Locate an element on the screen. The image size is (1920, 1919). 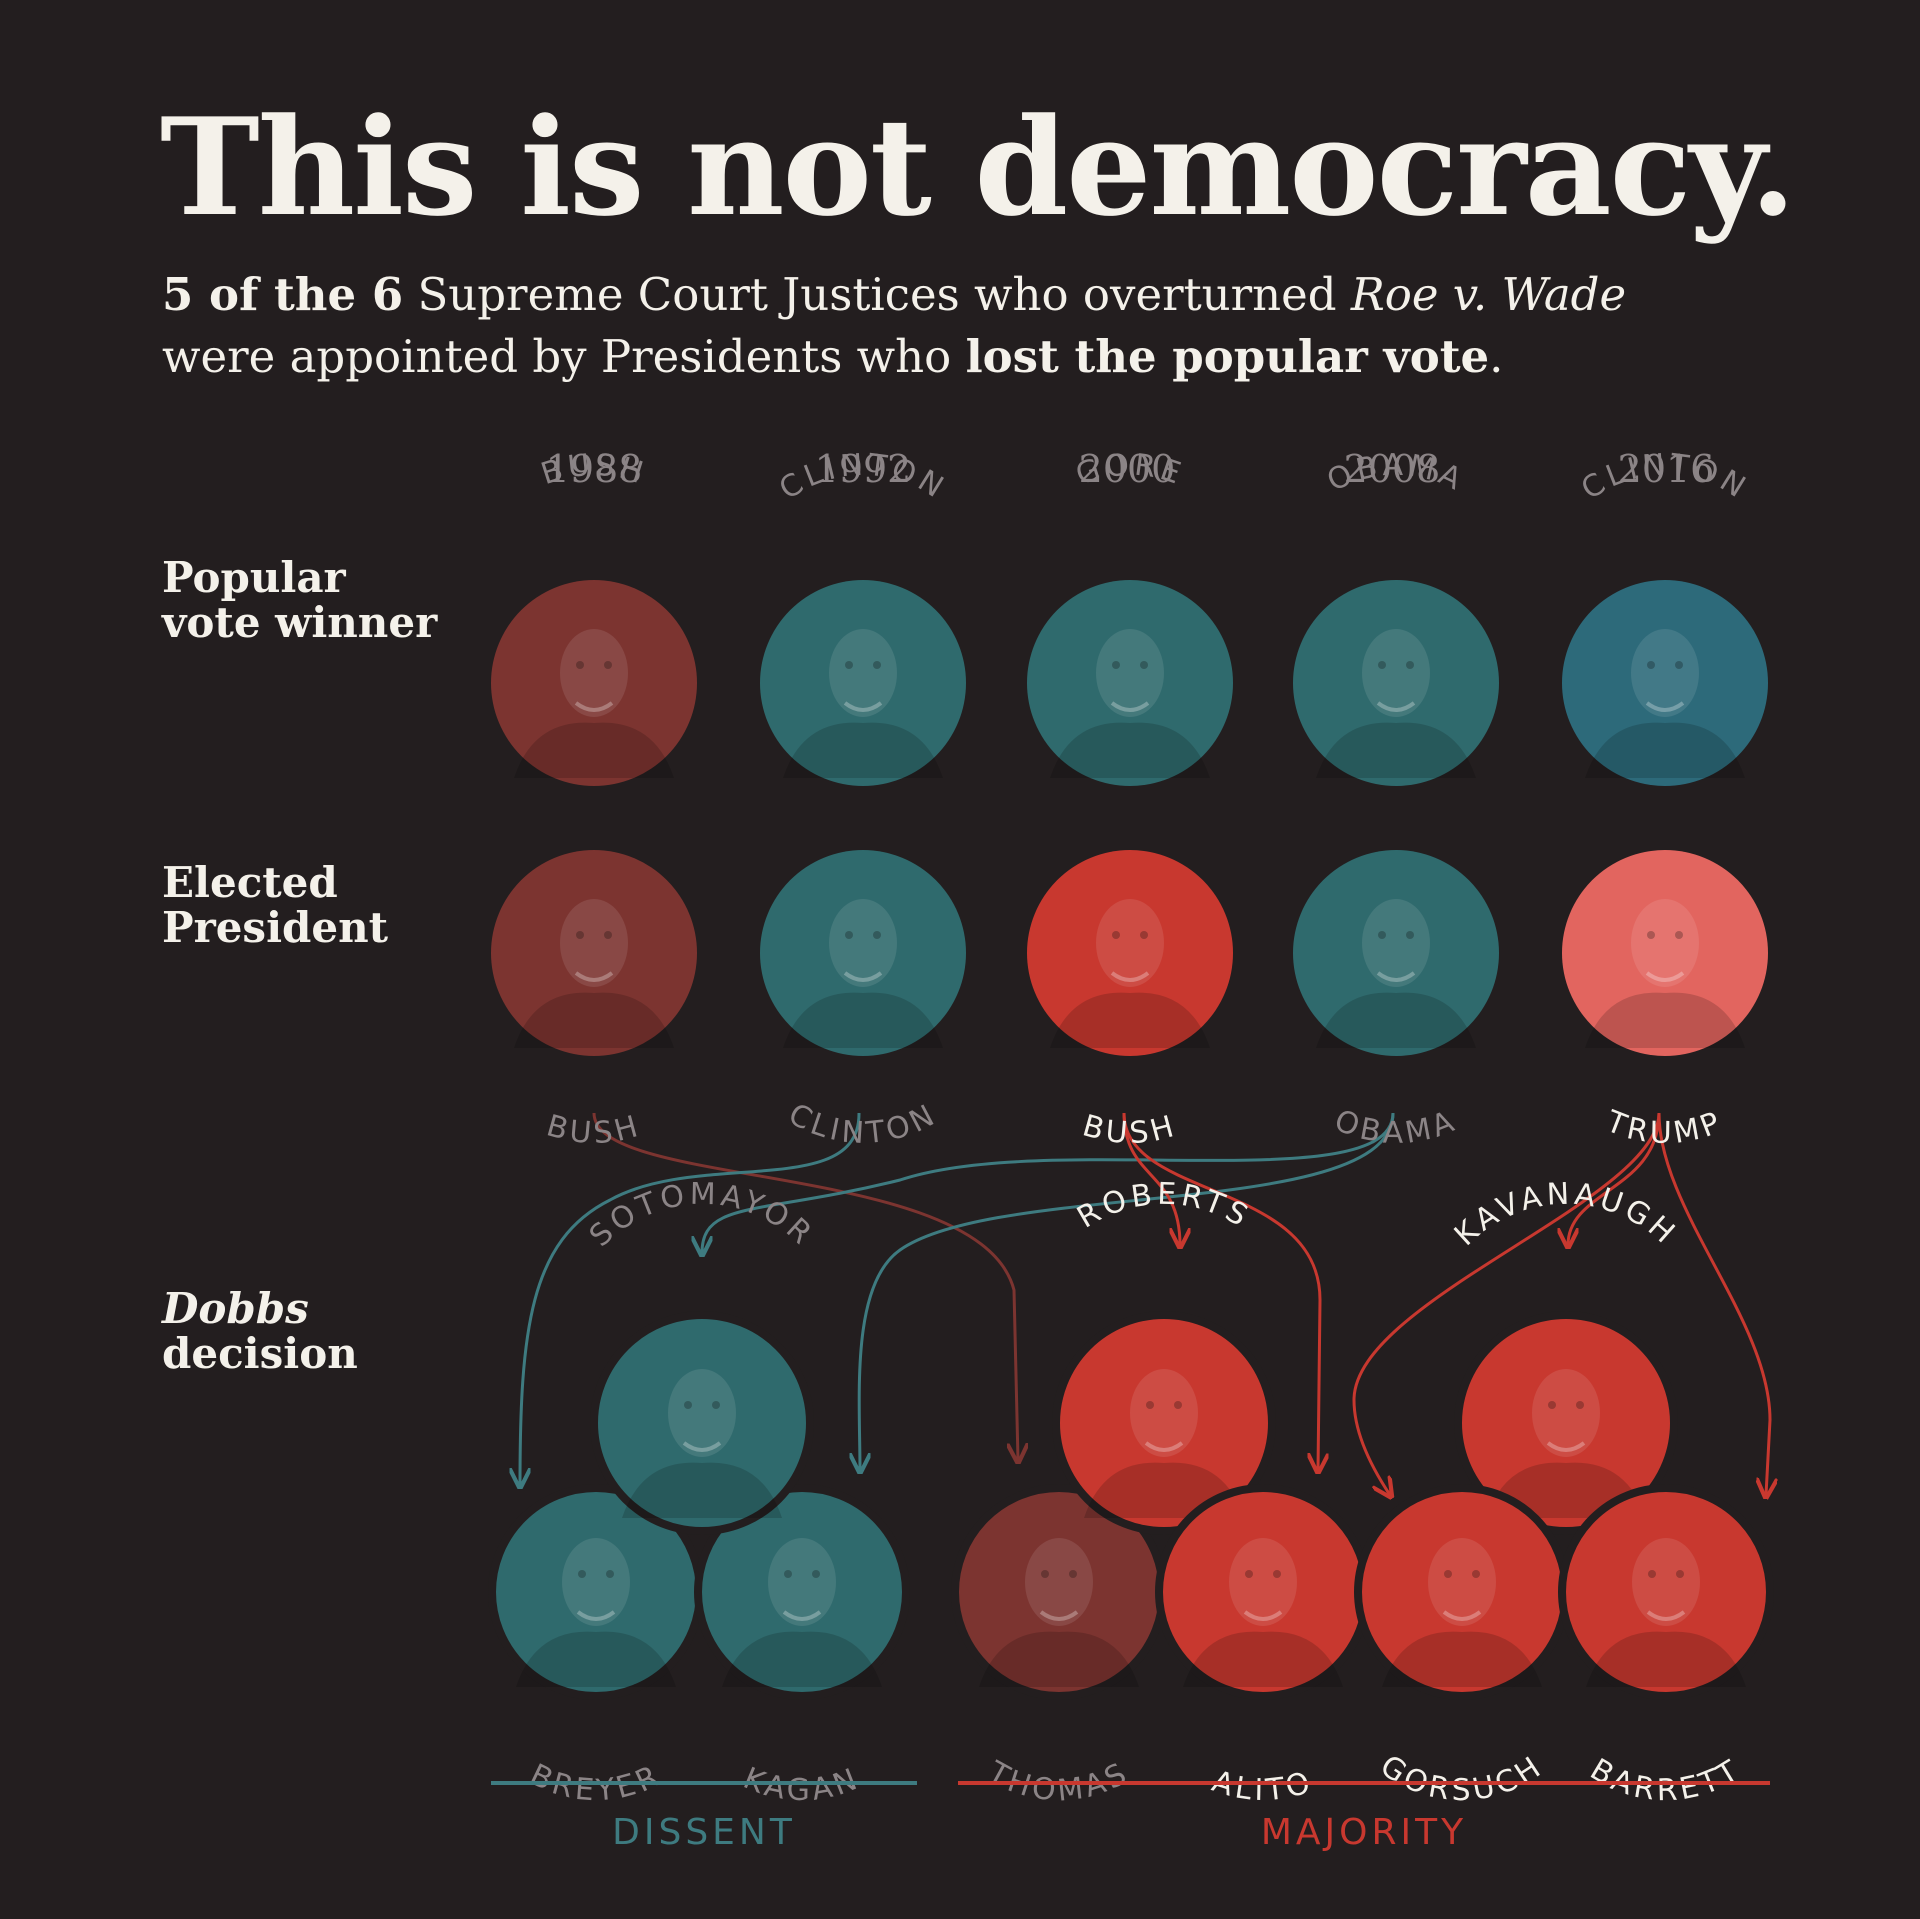
subtitle-seg-1-2: Supreme Court Justices who overturned is located at coordinates (877, 294).